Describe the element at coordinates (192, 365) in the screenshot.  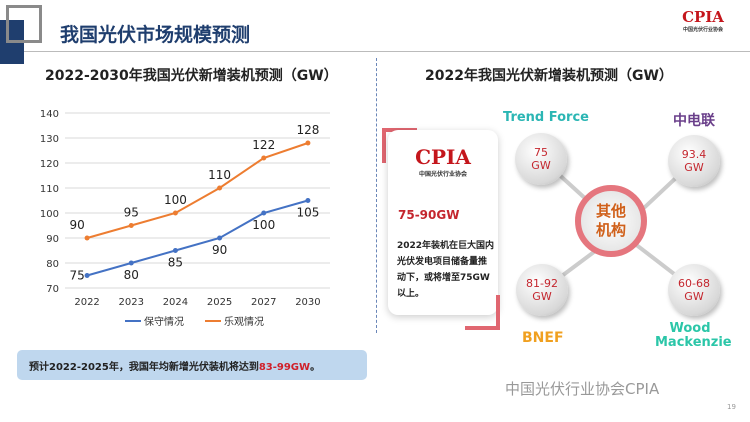
I see `summary-note: 预计2022-2025年，我国年均新增光伏装机将达到83-99GW。` at that location.